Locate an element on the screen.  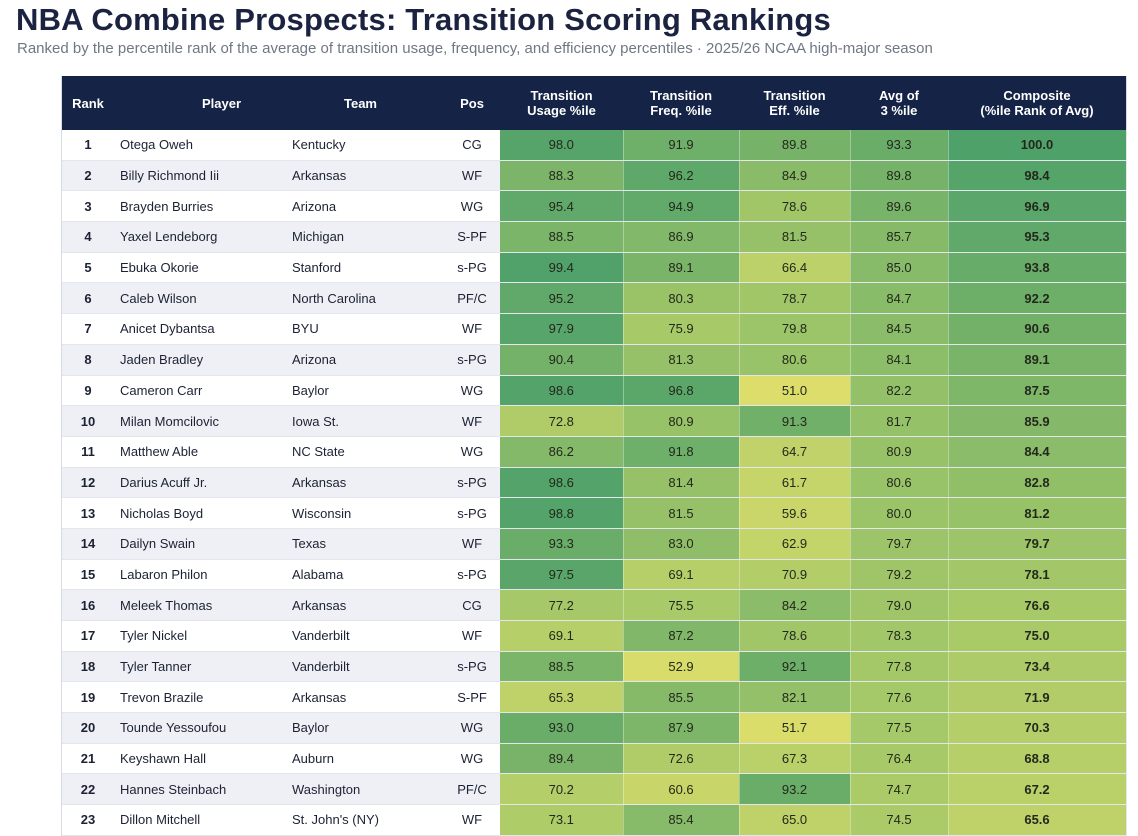
cell-rank: 2 is located at coordinates (88, 176).